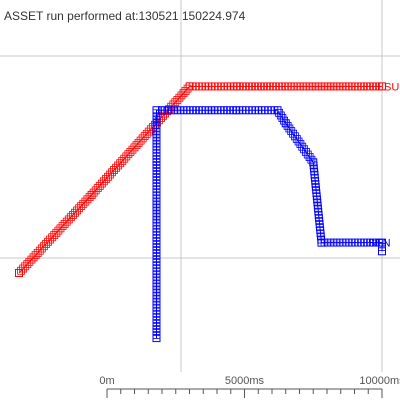  What do you see at coordinates (245, 381) in the screenshot?
I see `x-tick-label: 5000ms` at bounding box center [245, 381].